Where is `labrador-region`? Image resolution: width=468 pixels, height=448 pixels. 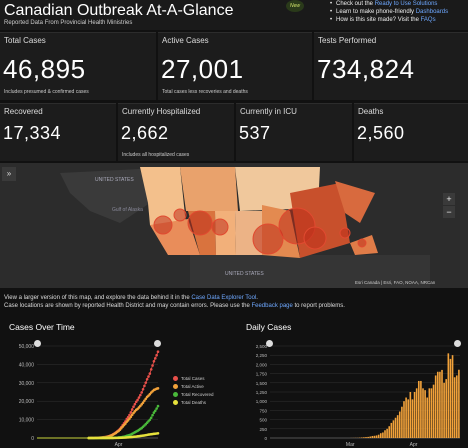
labrador-region is located at coordinates (355, 202).